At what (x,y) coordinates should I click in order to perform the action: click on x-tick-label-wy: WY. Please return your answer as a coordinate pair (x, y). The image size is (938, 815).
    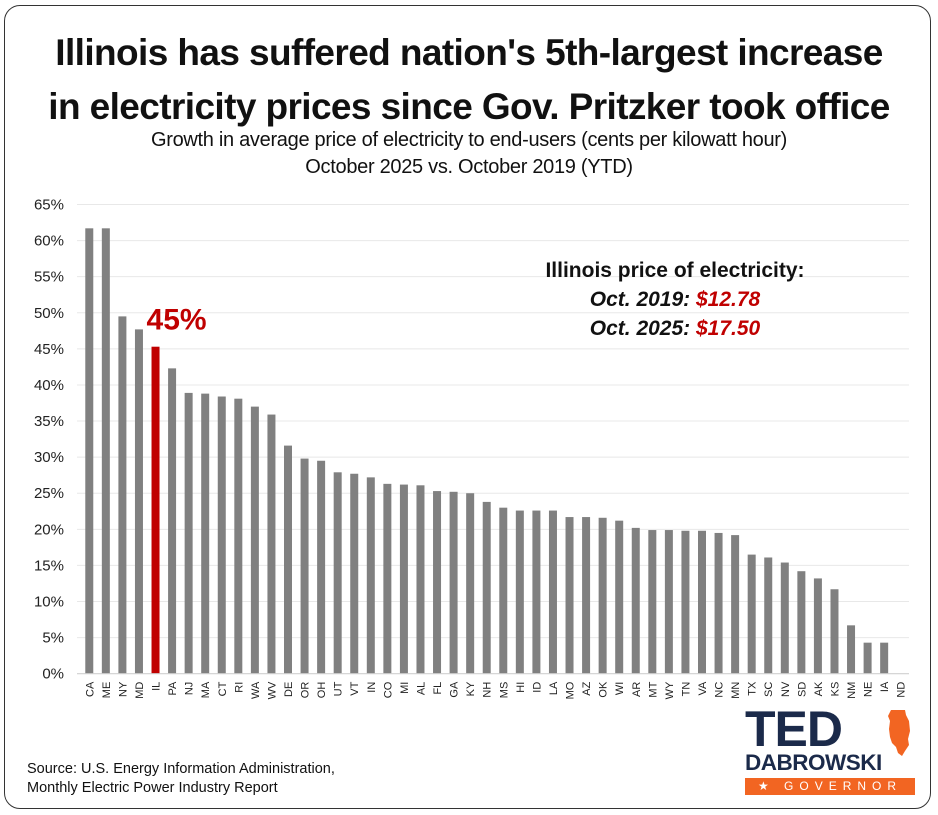
    Looking at the image, I should click on (670, 690).